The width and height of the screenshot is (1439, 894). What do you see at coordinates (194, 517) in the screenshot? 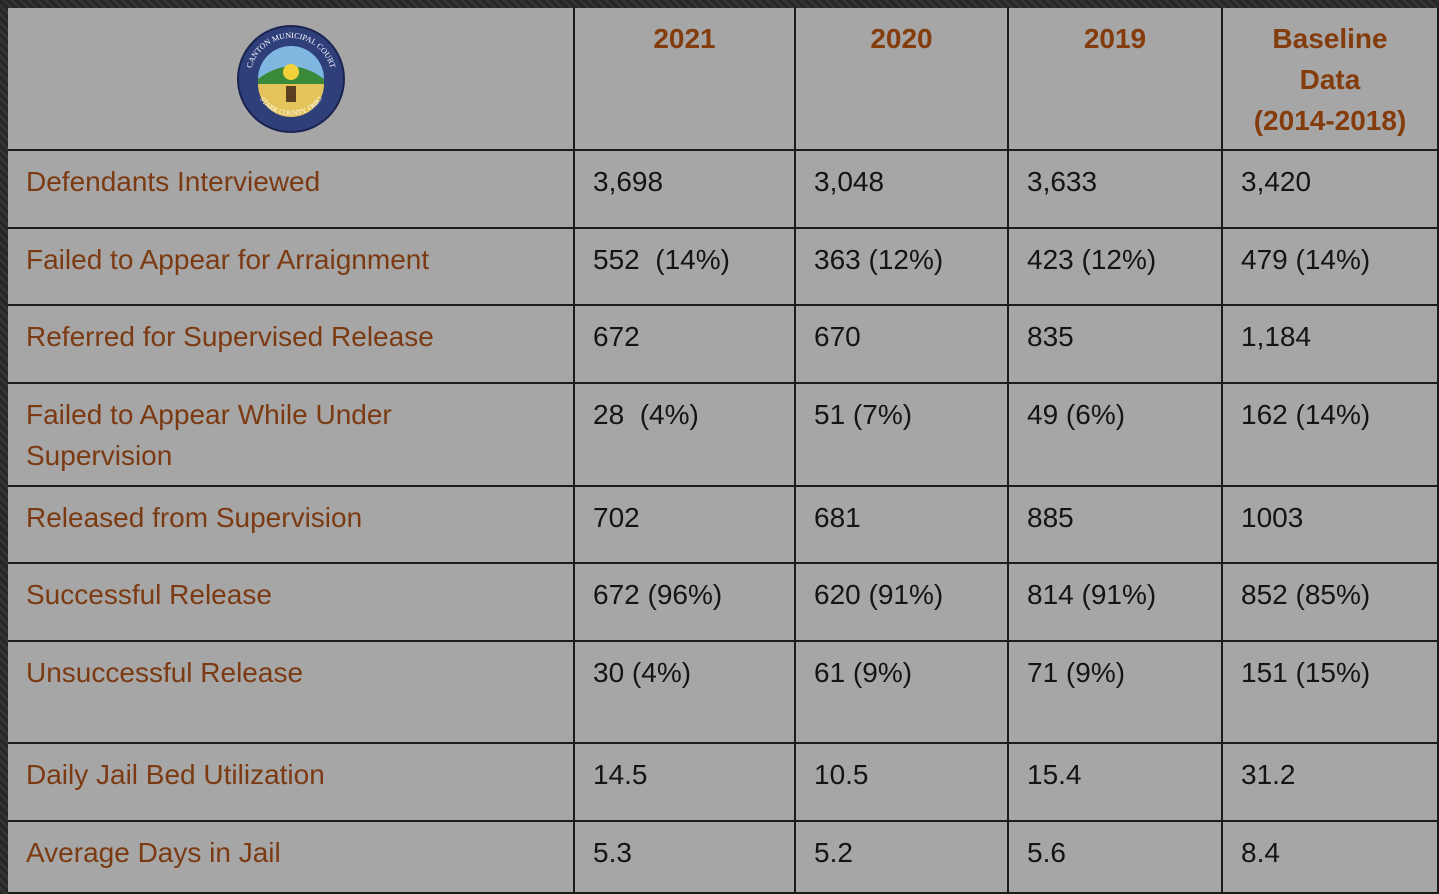
I see `cell-text: Released from Supervision` at bounding box center [194, 517].